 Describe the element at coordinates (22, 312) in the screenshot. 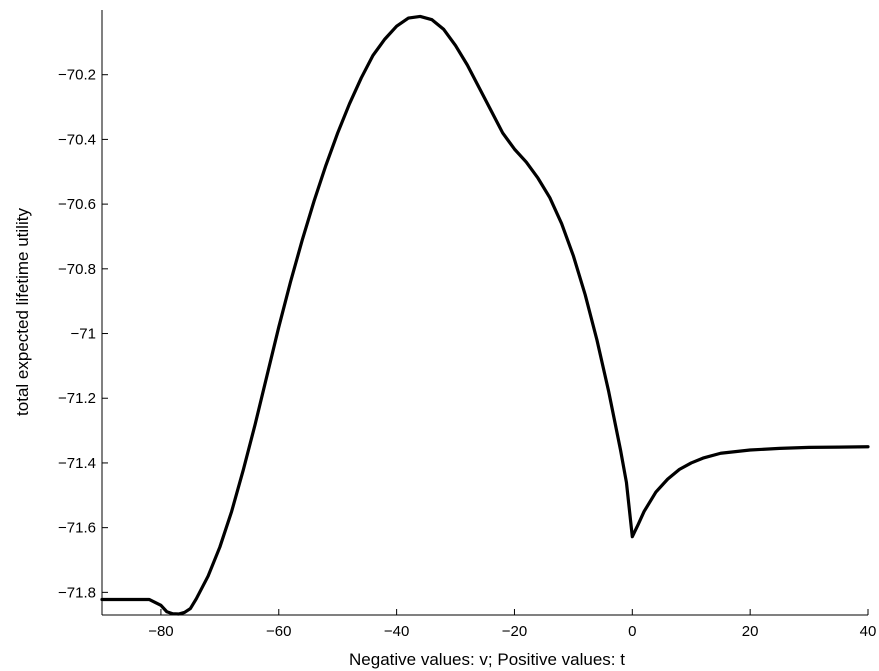

I see `y-axis-title: total expected lifetime utility` at that location.